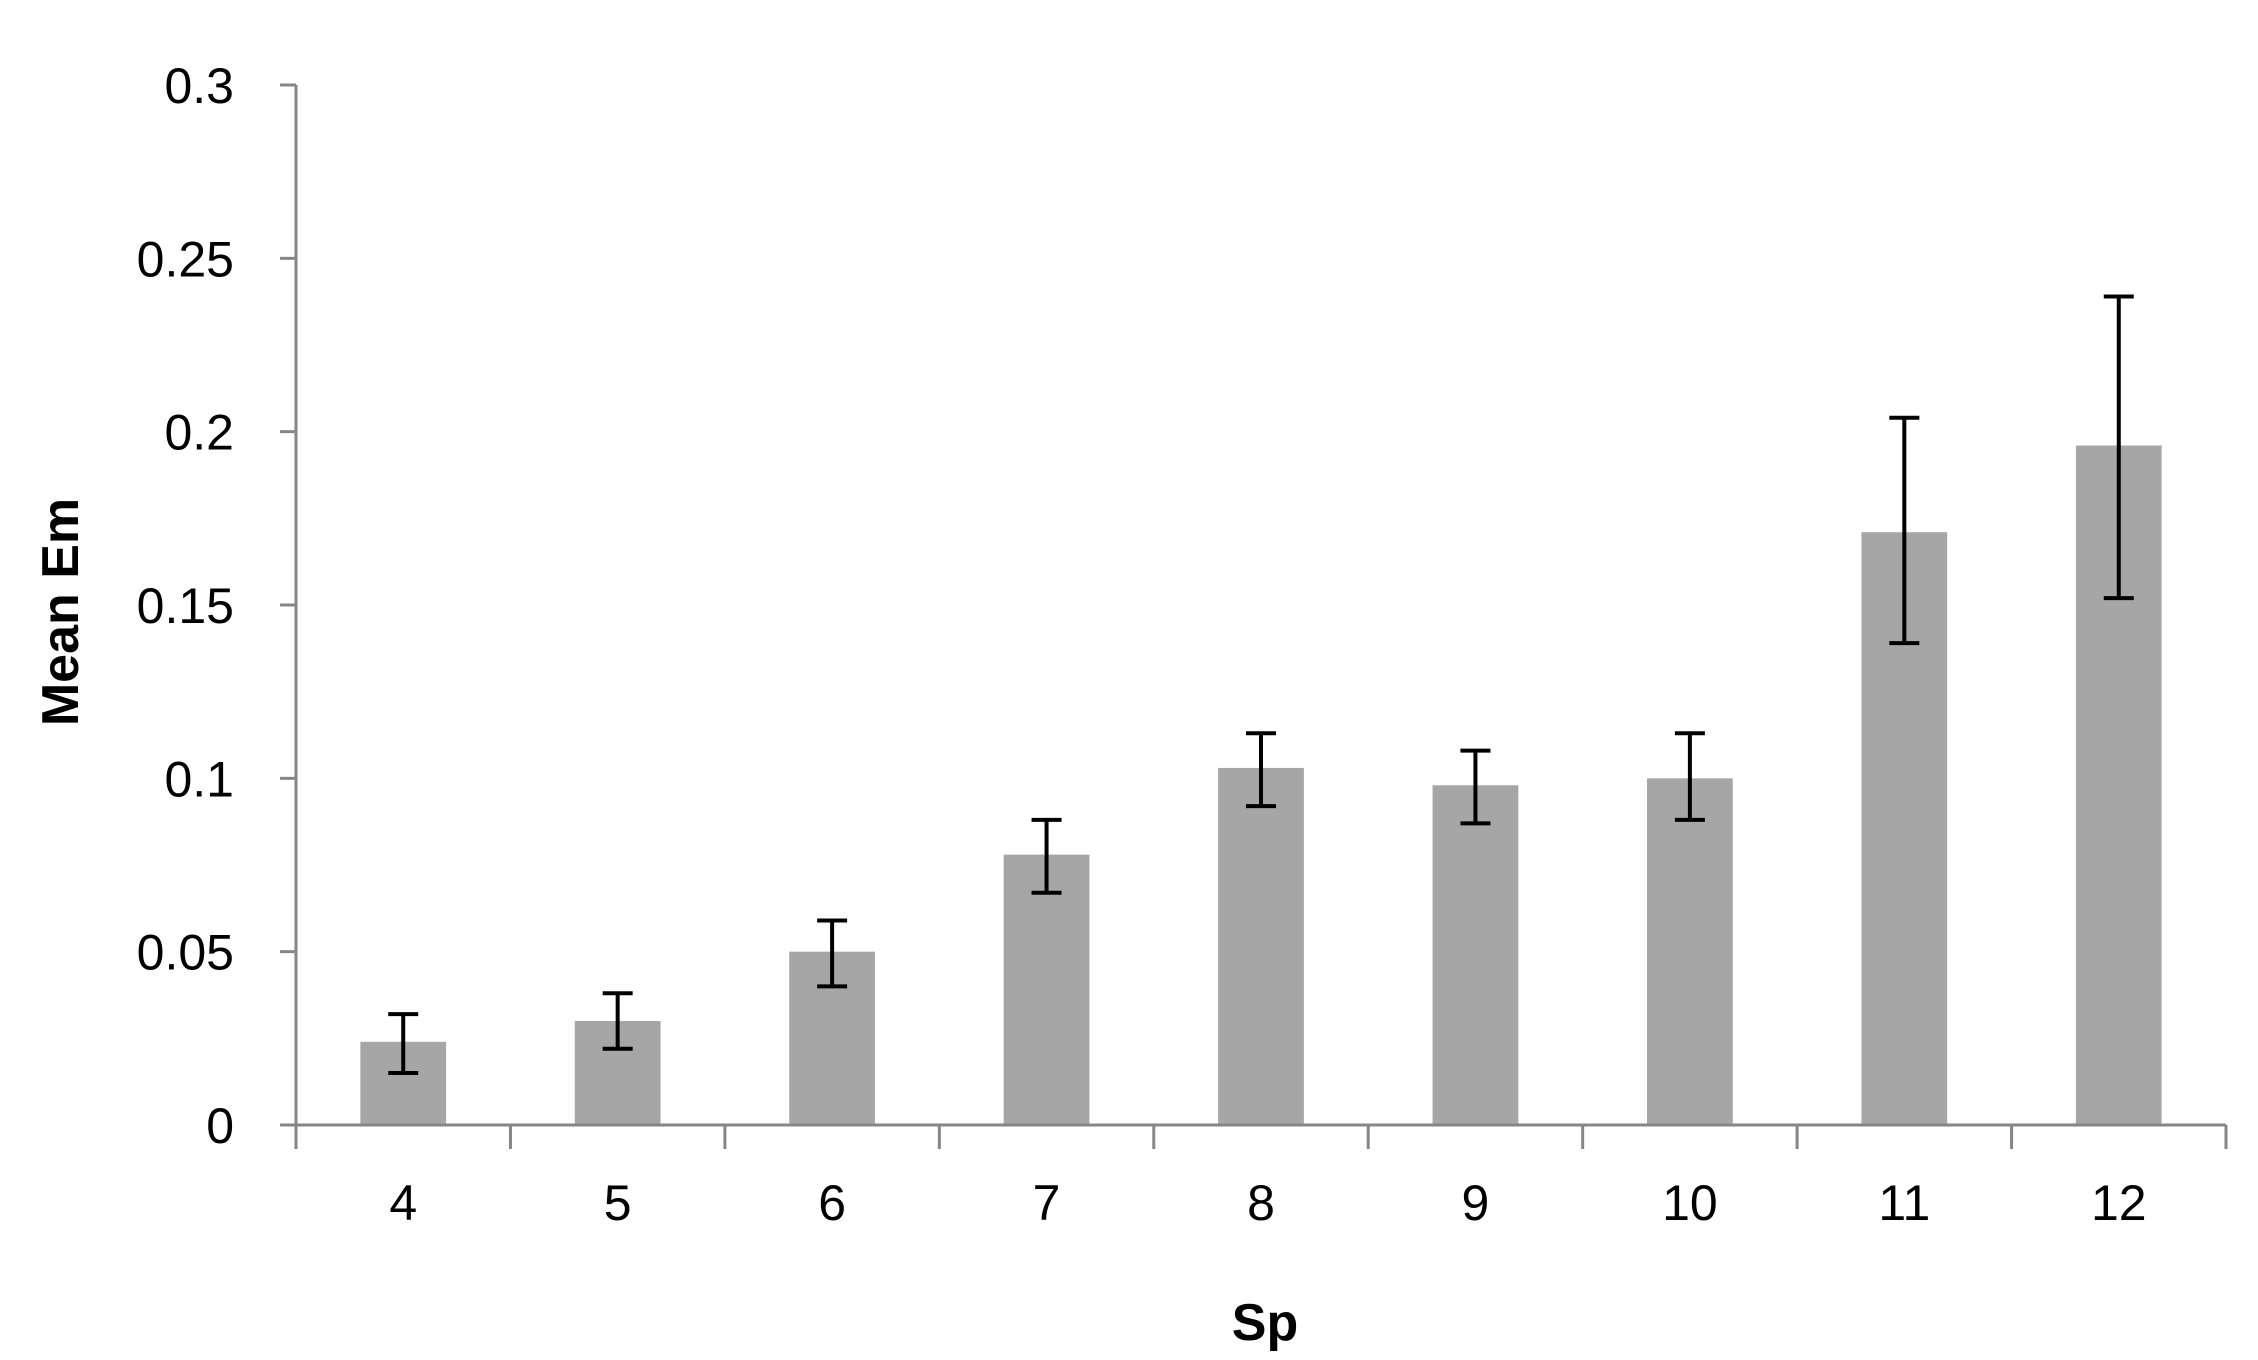  What do you see at coordinates (199, 86) in the screenshot?
I see `y-tick-label: 0.3` at bounding box center [199, 86].